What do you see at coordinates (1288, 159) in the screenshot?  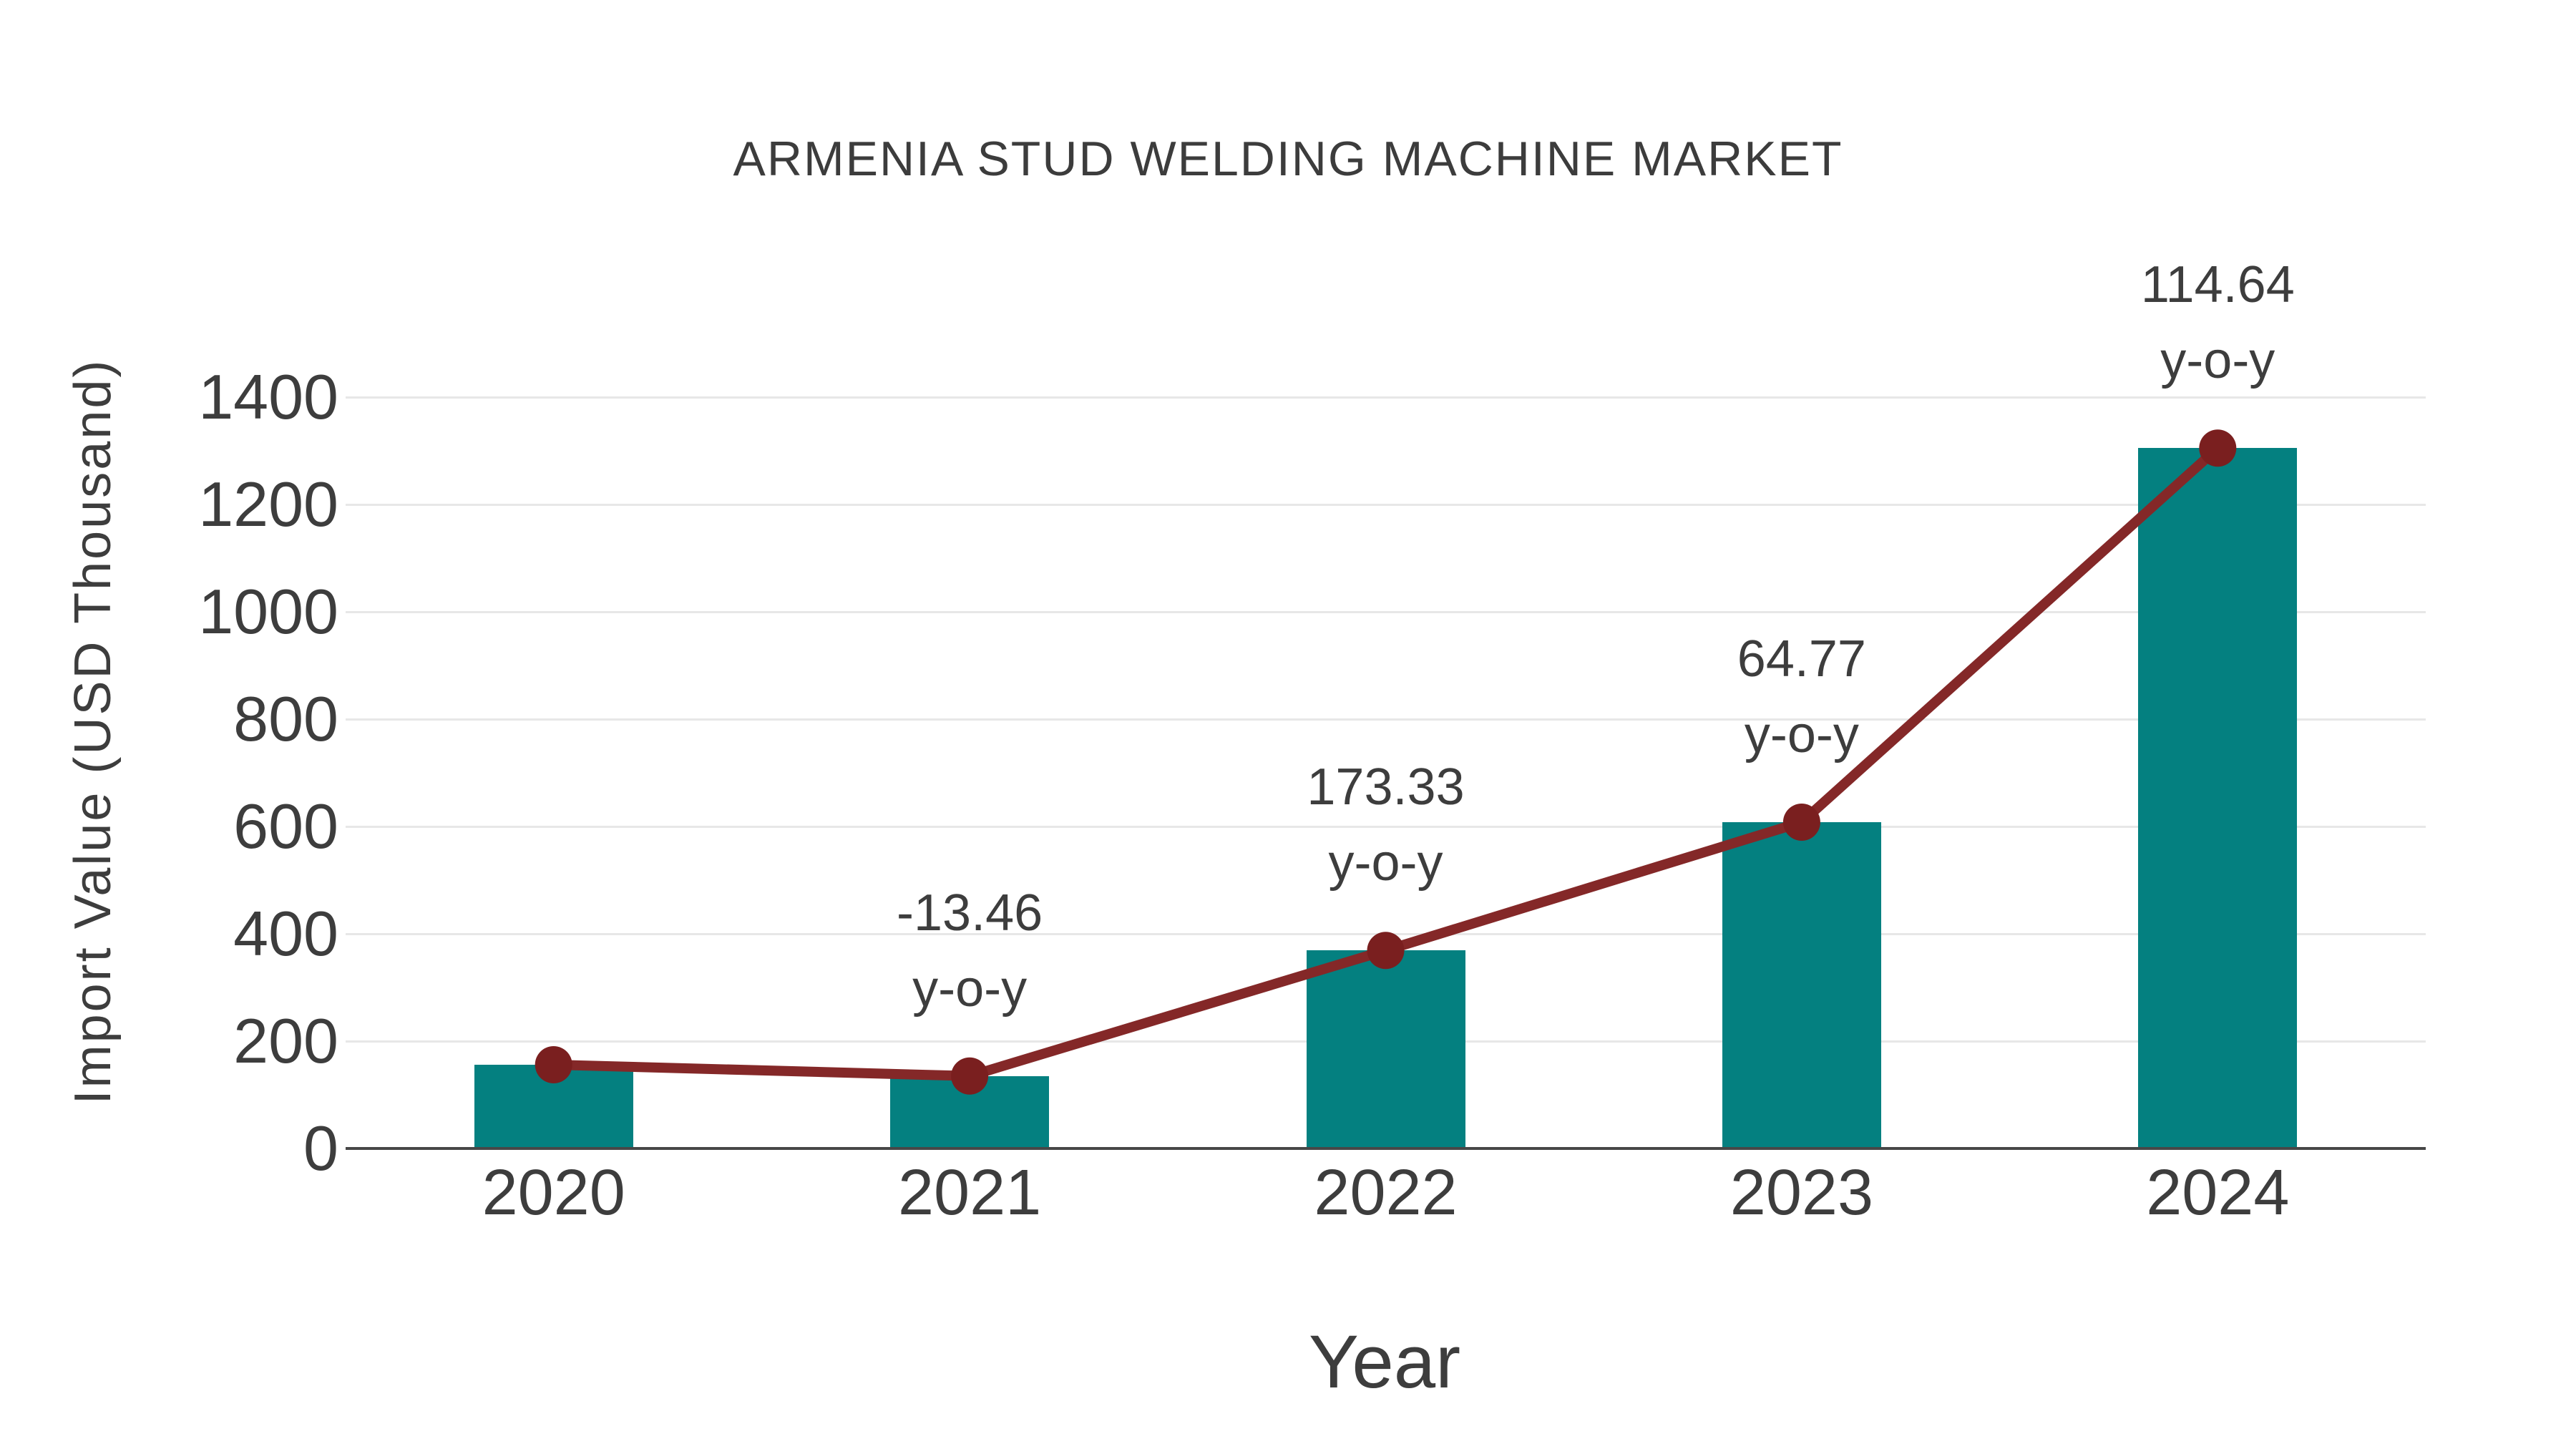 I see `chart-title: ARMENIA STUD WELDING MACHINE MARKET` at bounding box center [1288, 159].